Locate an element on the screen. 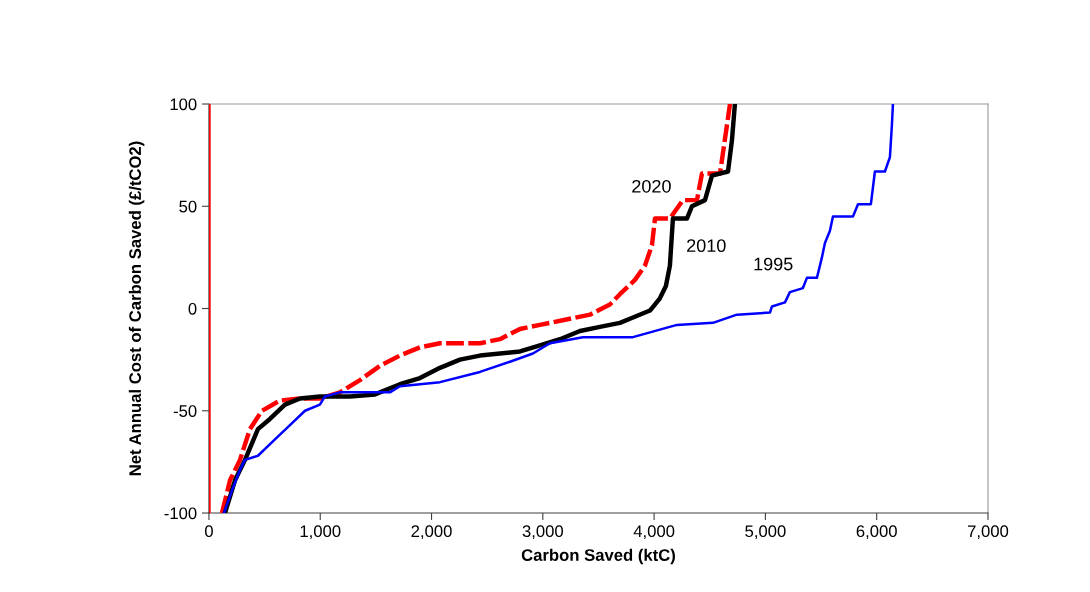 This screenshot has width=1090, height=592. x-tick-label: 4,000 is located at coordinates (654, 532).